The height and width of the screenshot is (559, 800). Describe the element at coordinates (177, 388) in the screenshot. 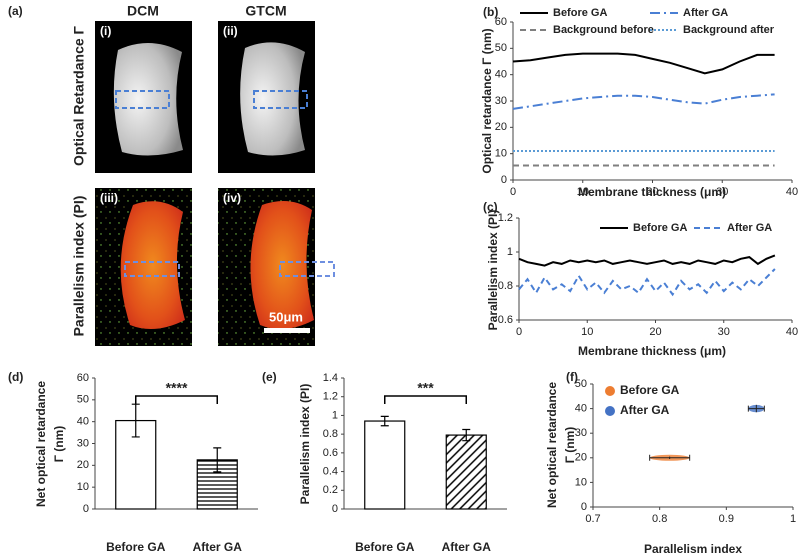

I see `significance-label: ****` at that location.